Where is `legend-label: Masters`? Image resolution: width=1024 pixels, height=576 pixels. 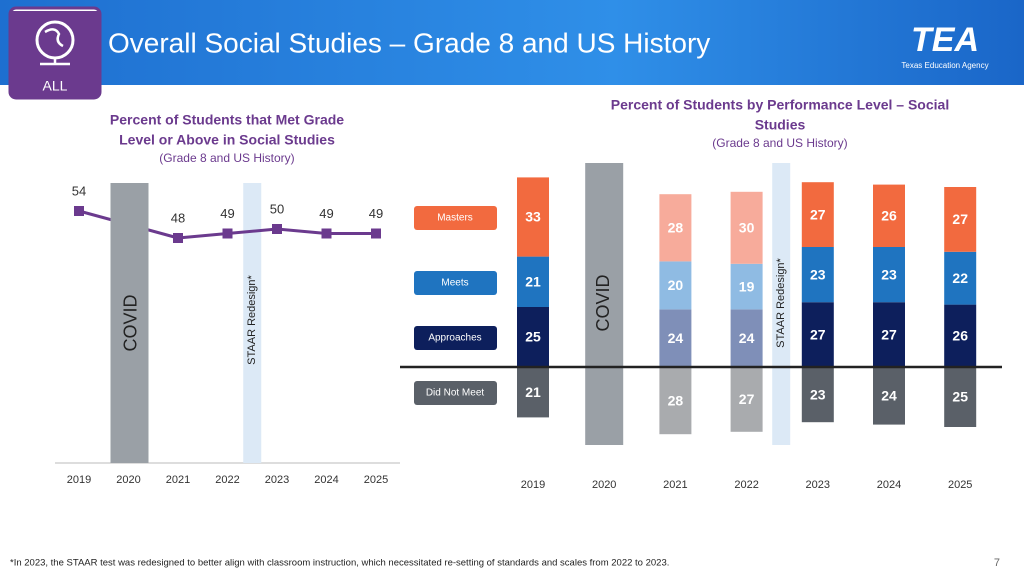 legend-label: Masters is located at coordinates (455, 218).